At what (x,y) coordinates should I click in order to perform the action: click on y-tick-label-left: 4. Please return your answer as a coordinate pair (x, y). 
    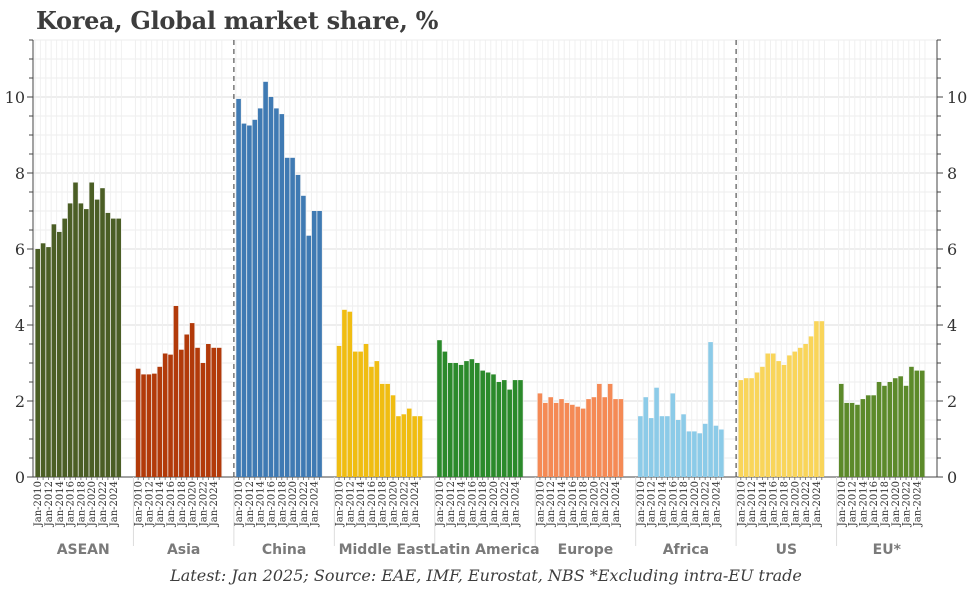
    Looking at the image, I should click on (20, 325).